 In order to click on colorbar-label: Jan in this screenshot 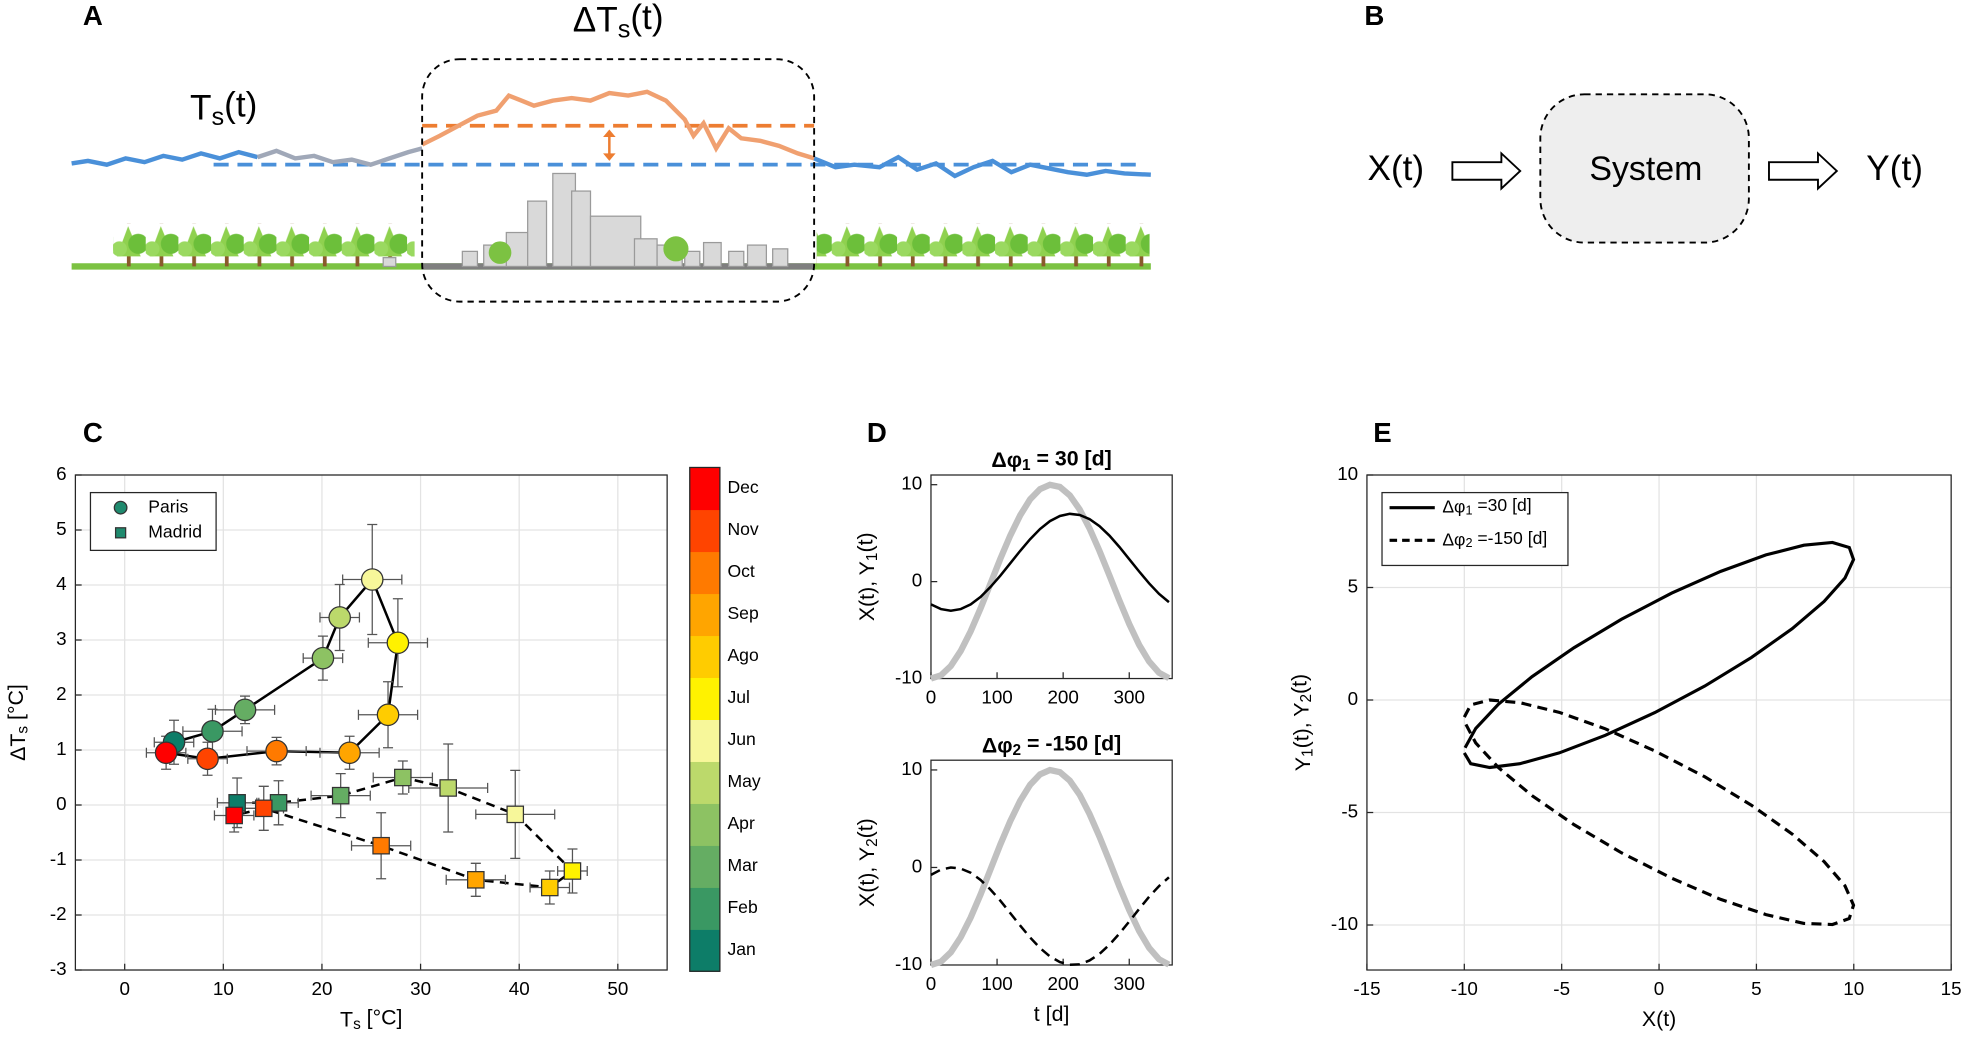, I will do `click(741, 949)`.